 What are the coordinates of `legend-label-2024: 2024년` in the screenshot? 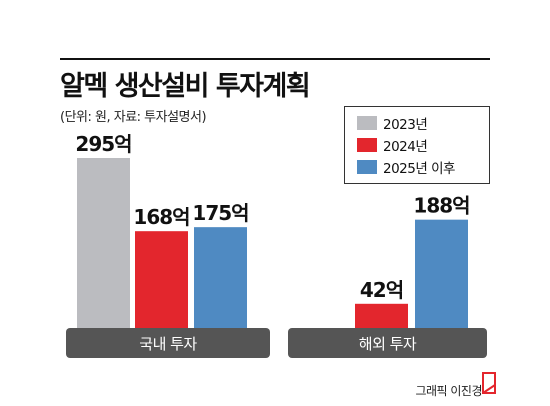 It's located at (405, 147).